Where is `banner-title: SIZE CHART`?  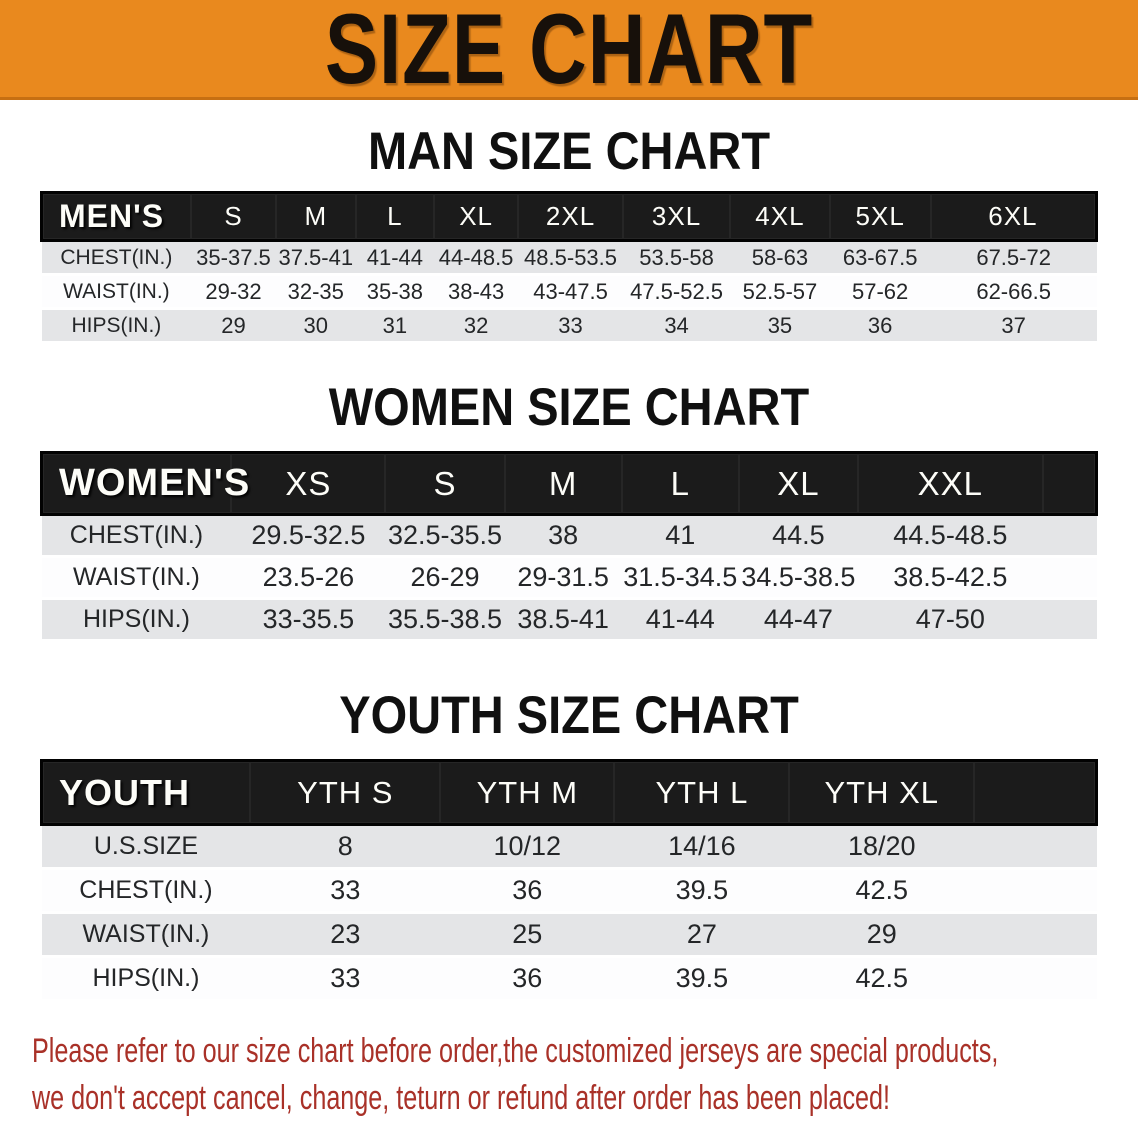
banner-title: SIZE CHART is located at coordinates (569, 52).